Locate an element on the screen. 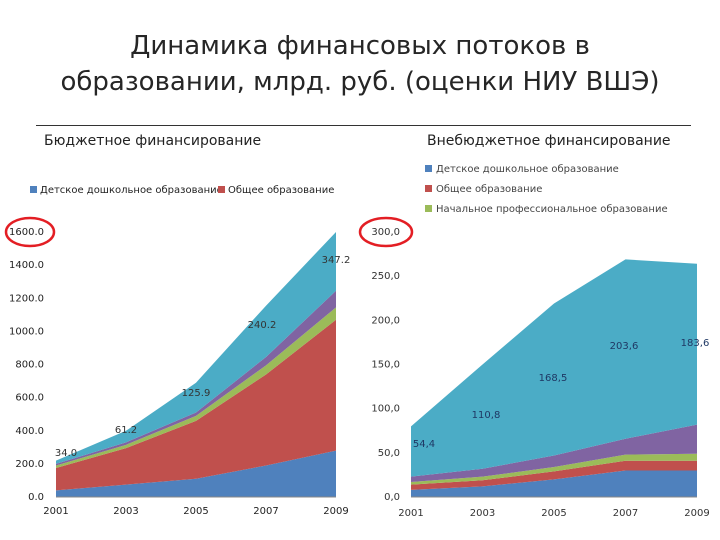 The height and width of the screenshot is (540, 720). extrabudget-data-label: 168,5 is located at coordinates (553, 378).